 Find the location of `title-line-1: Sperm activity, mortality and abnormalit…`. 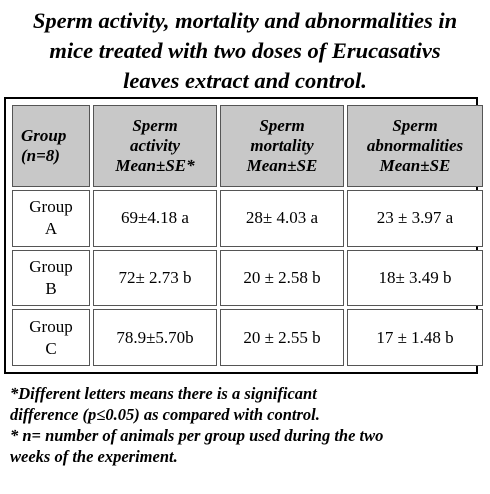

title-line-1: Sperm activity, mortality and abnormalit… is located at coordinates (245, 20).